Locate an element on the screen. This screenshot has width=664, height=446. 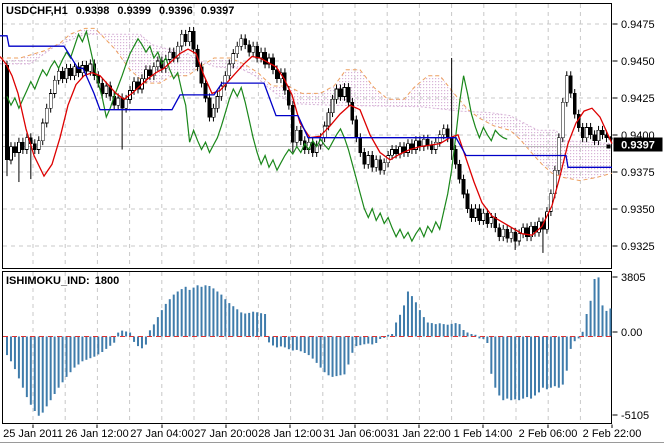
indicator-axis-label: 0.00 is located at coordinates (631, 333).